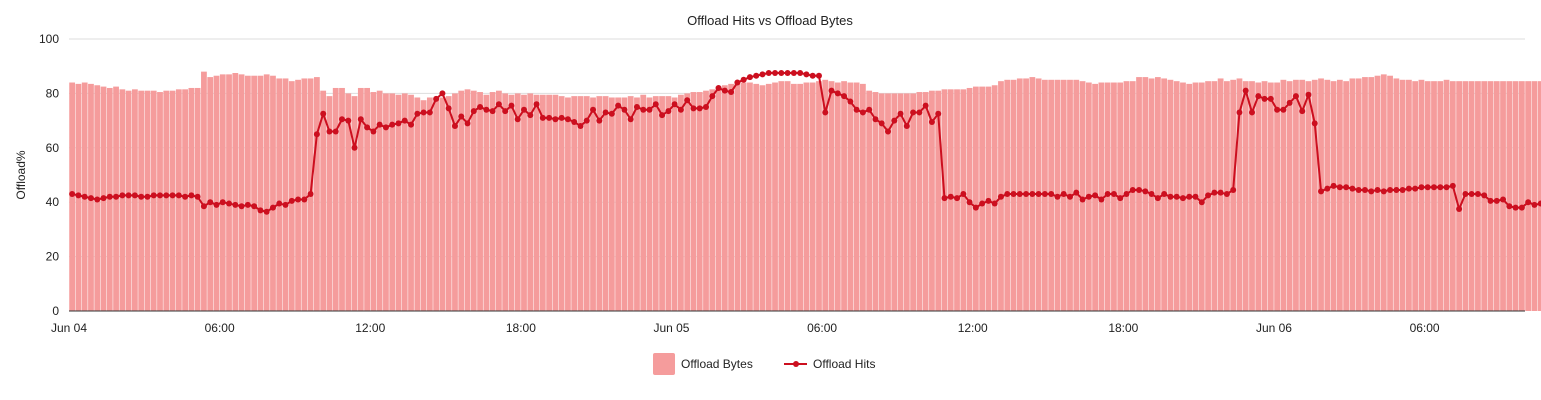  I want to click on x-tick-label: 12:00, so click(370, 328).